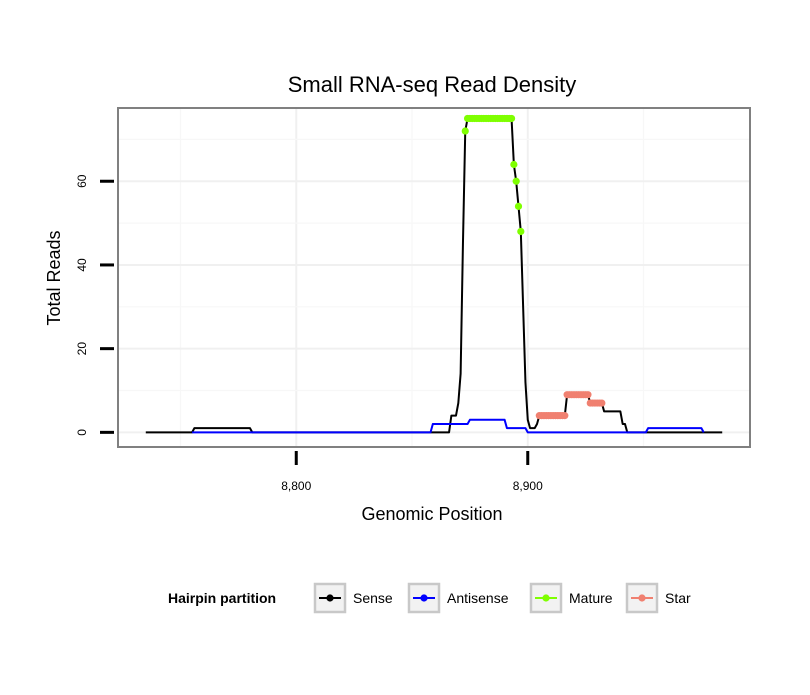 Image resolution: width=810 pixels, height=695 pixels. What do you see at coordinates (424, 598) in the screenshot?
I see `legend-key-point-antisense` at bounding box center [424, 598].